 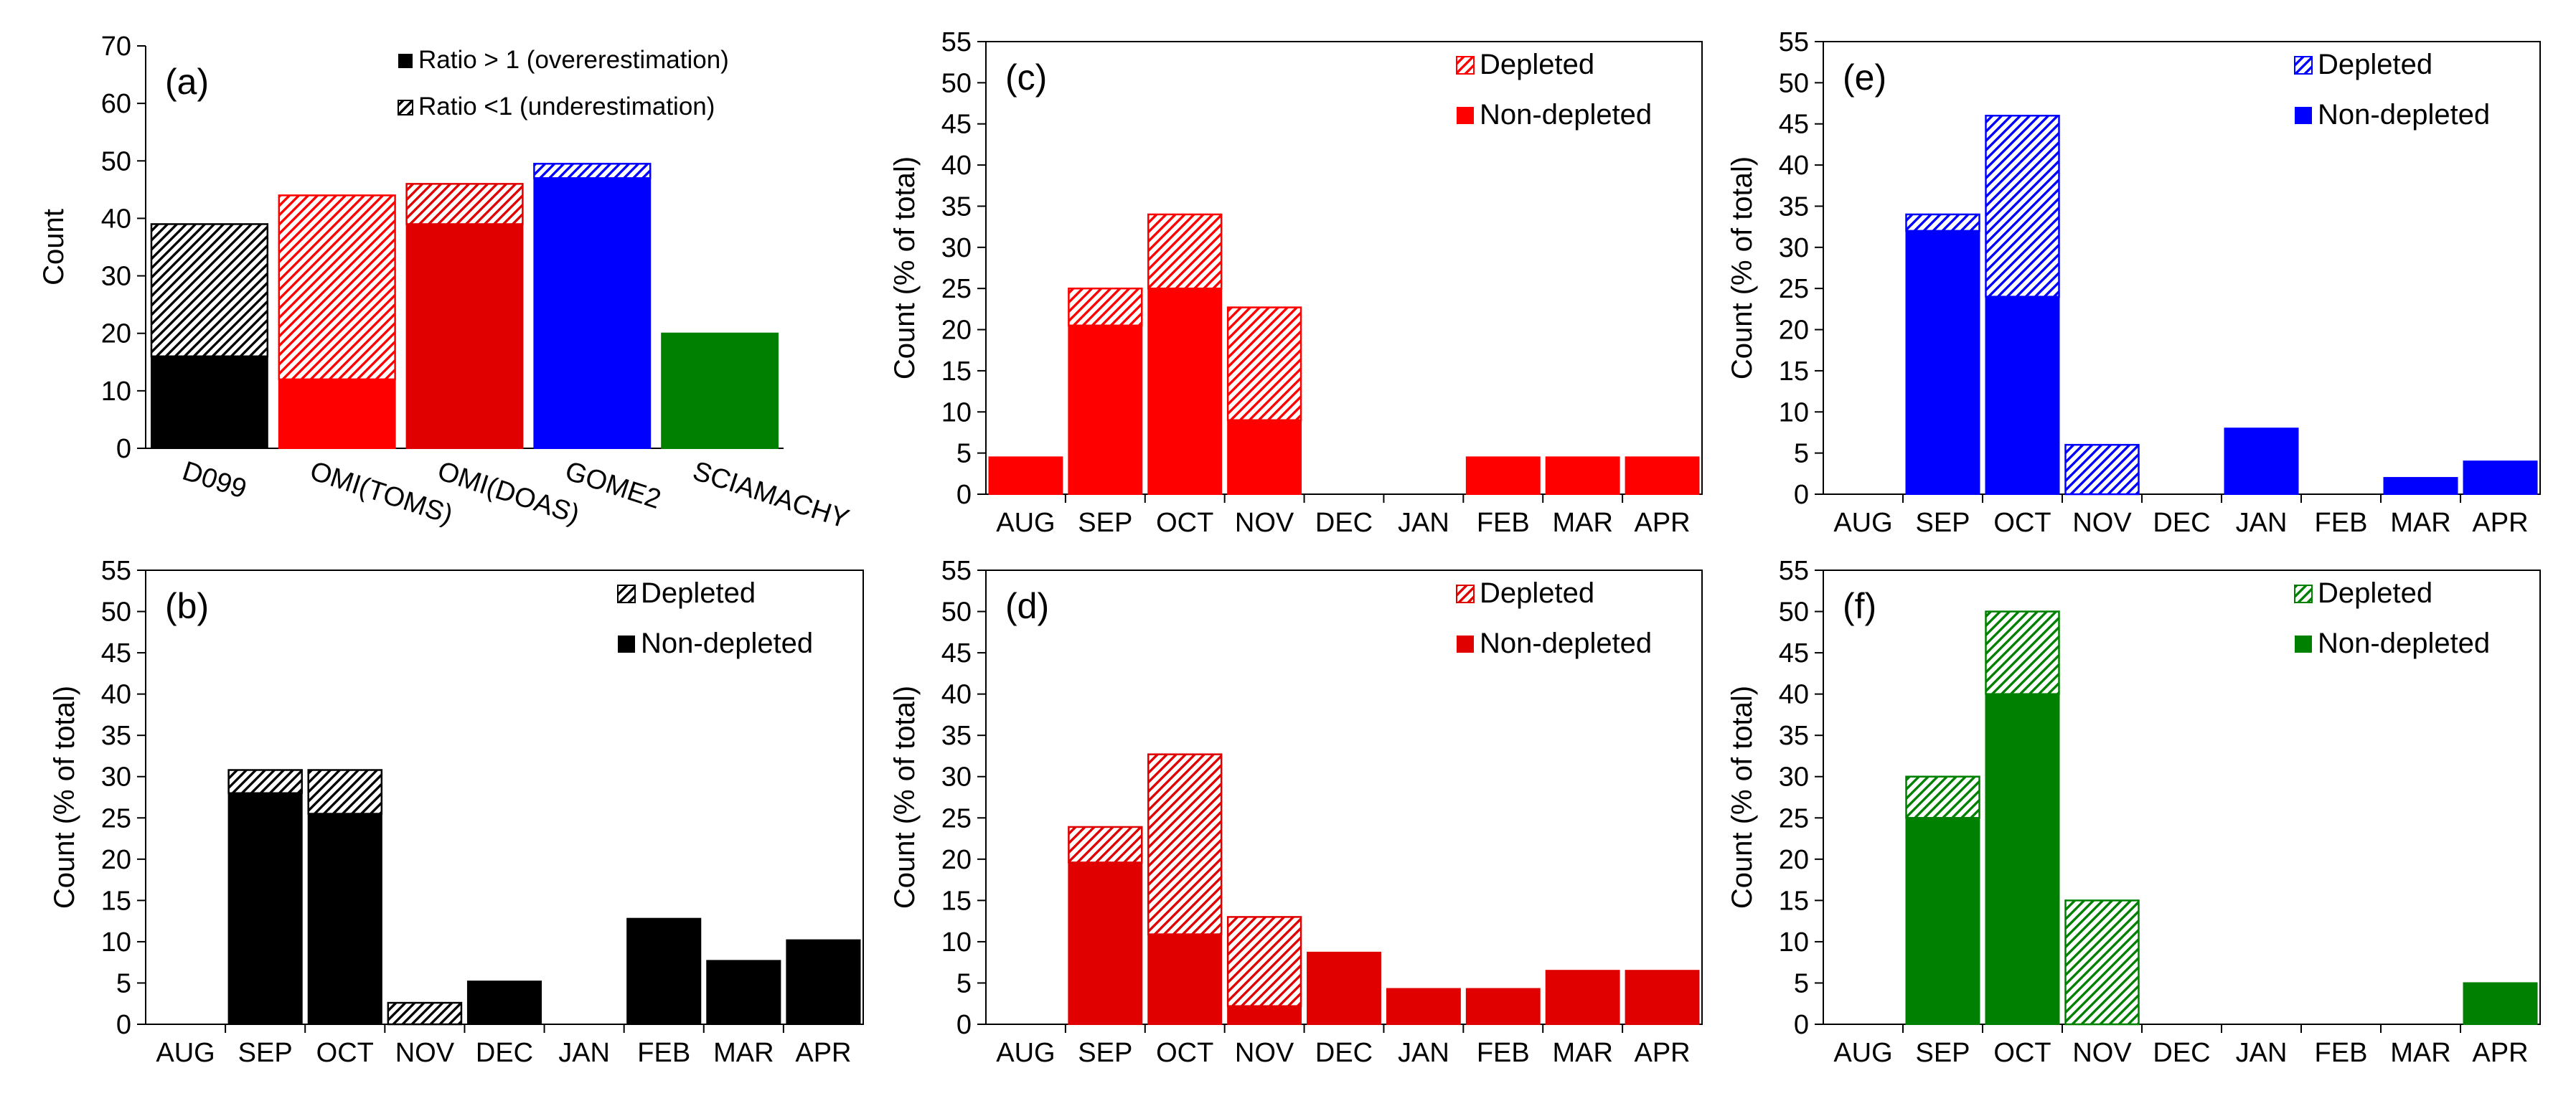 What do you see at coordinates (1264, 458) in the screenshot?
I see `bar-nov-non-depleted` at bounding box center [1264, 458].